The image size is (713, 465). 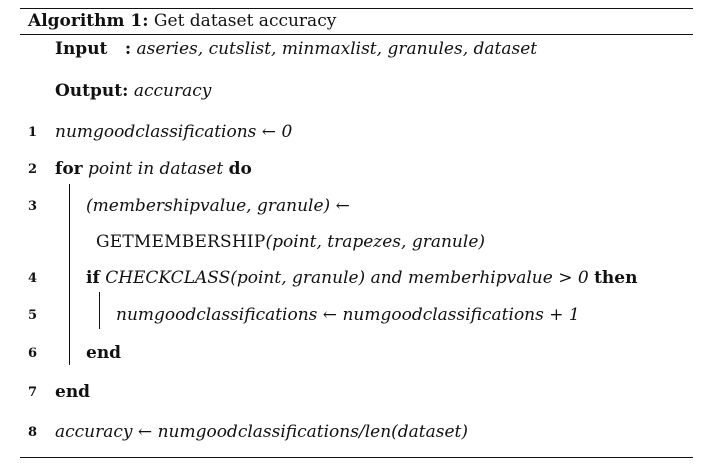 What do you see at coordinates (93, 278) in the screenshot?
I see `if-keyword: if` at bounding box center [93, 278].